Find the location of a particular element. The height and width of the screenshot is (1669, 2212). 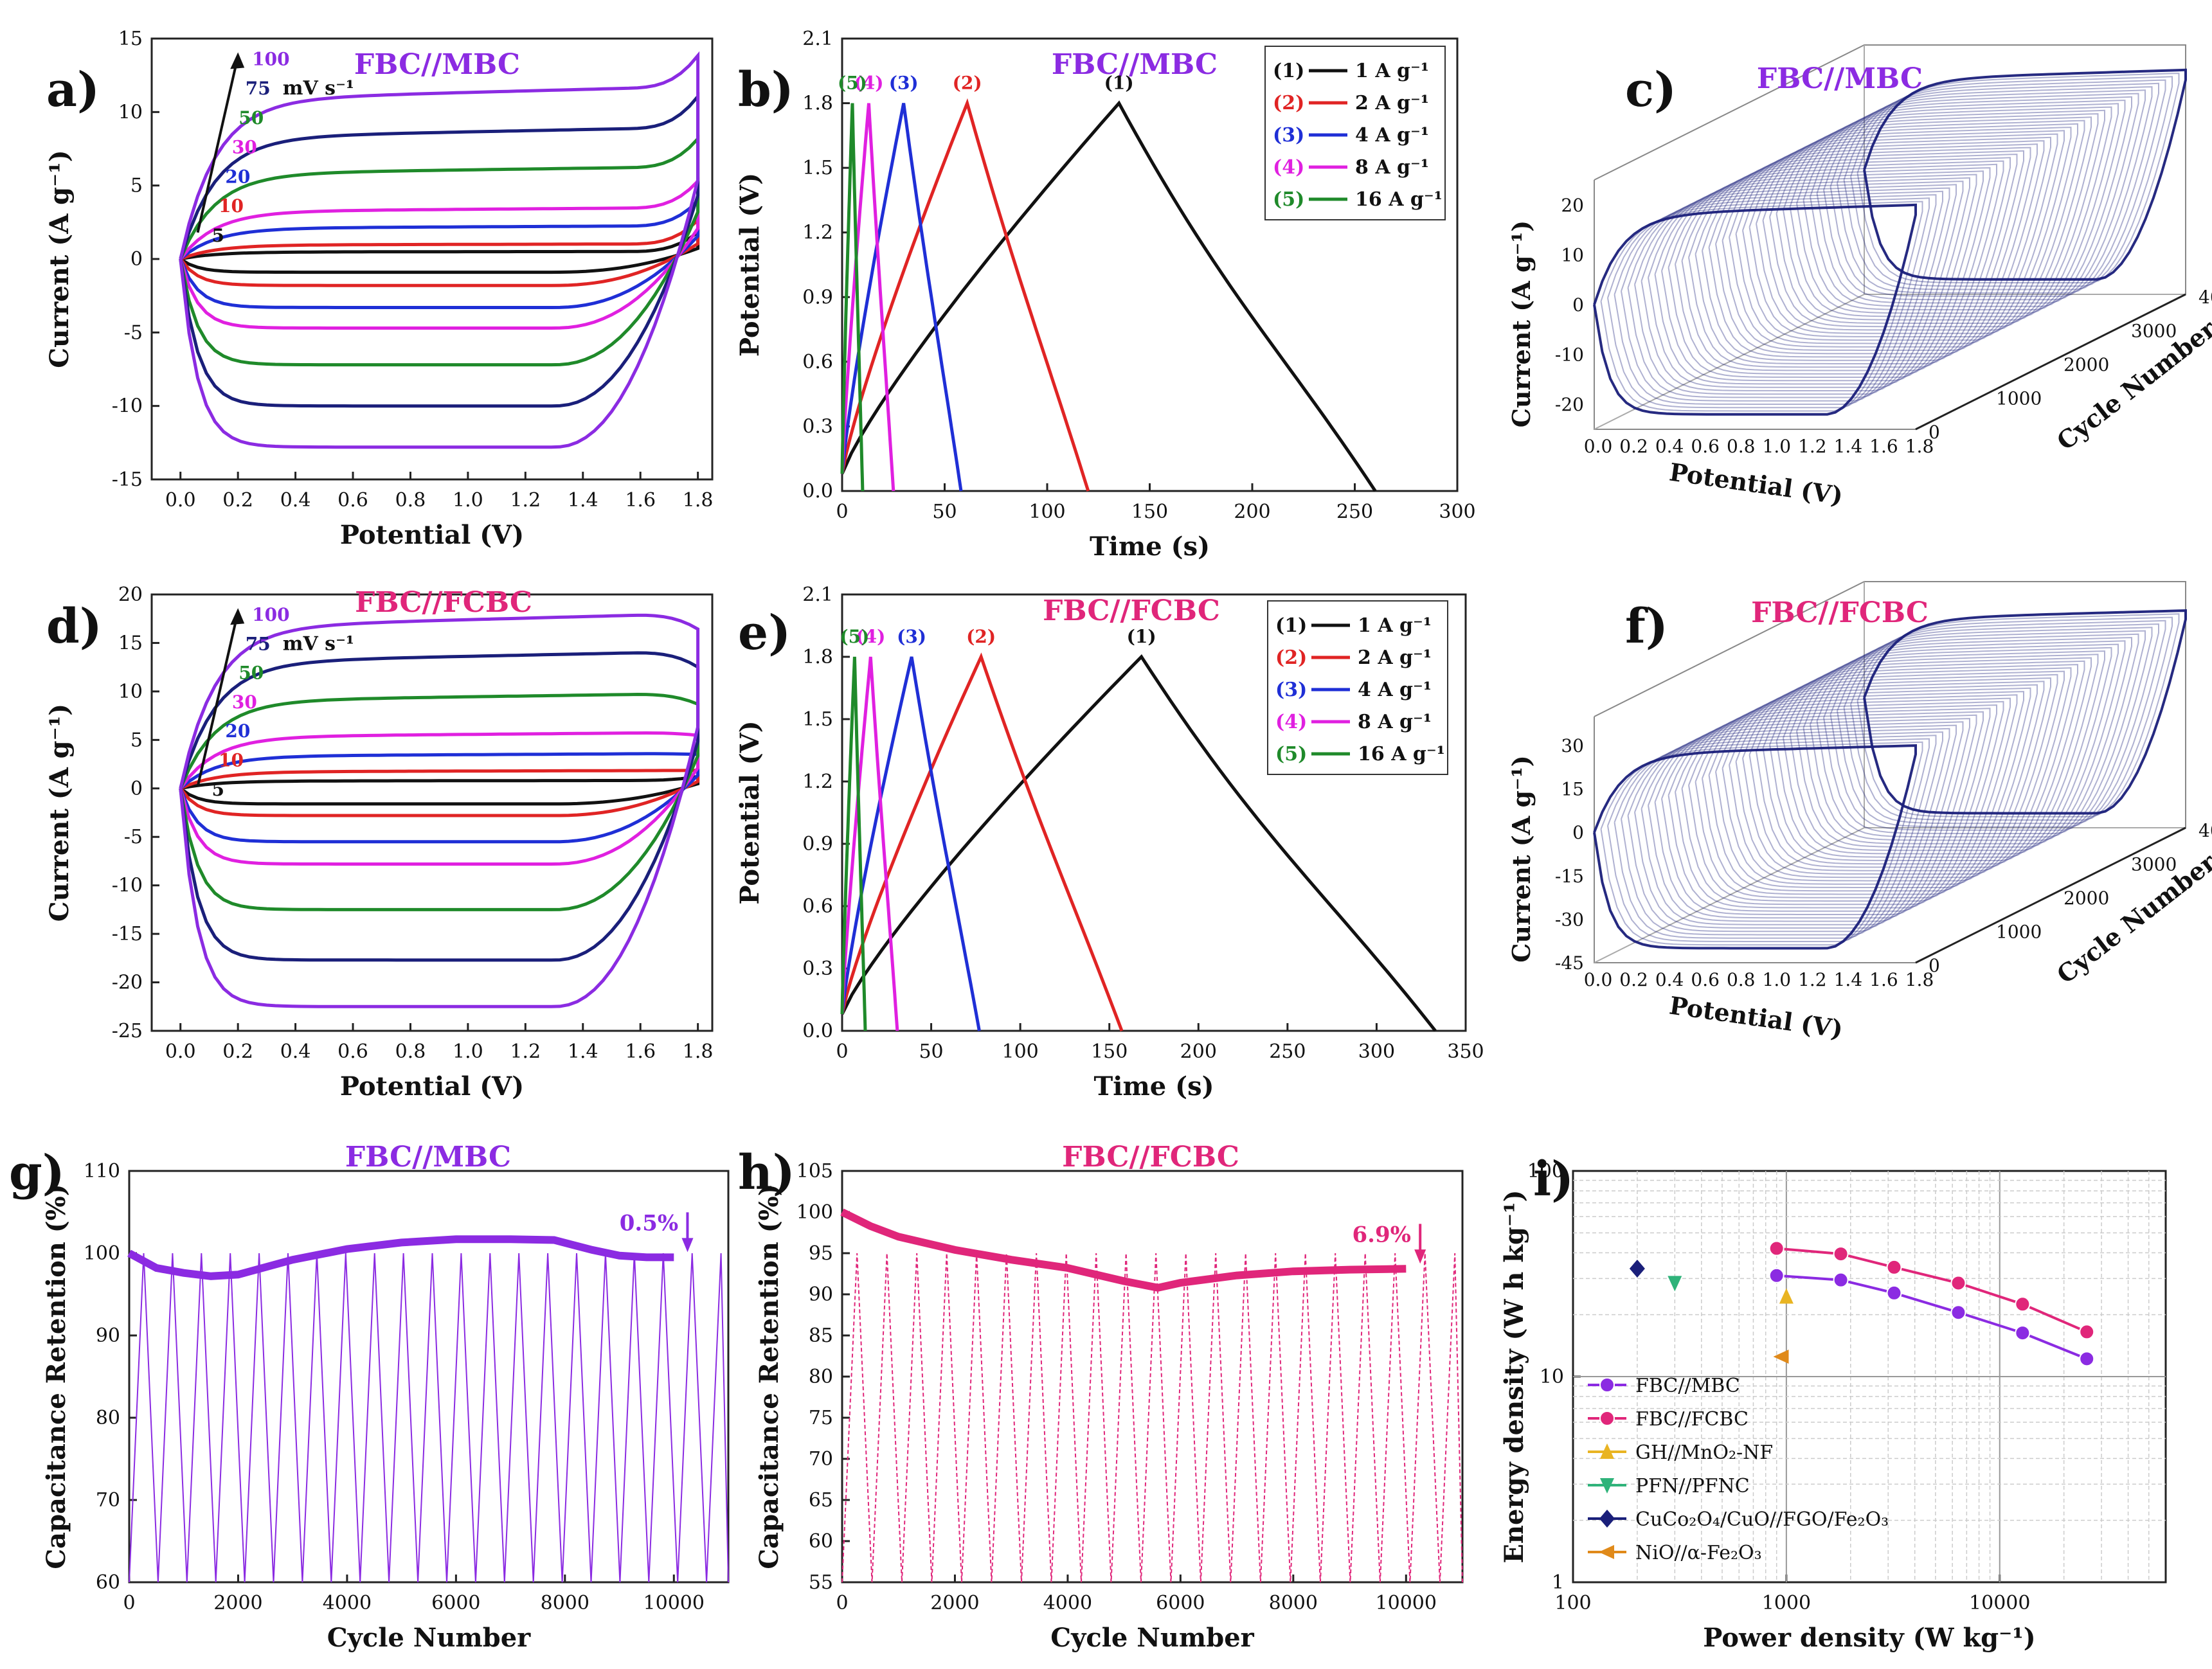

legend-label: 8 A g⁻¹ is located at coordinates (1395, 722).